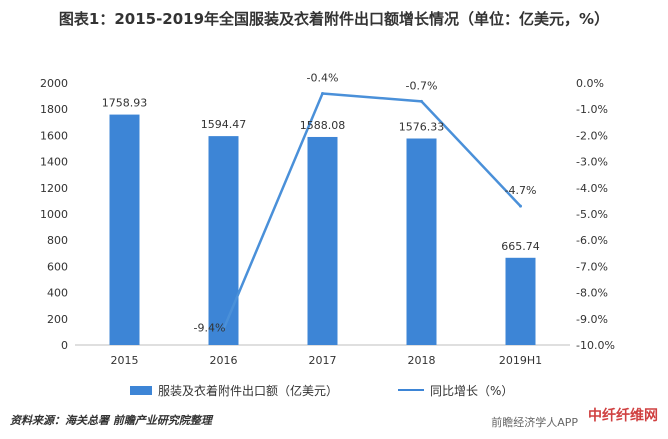  I want to click on y-right-tick-label: -6.0%, so click(592, 240).